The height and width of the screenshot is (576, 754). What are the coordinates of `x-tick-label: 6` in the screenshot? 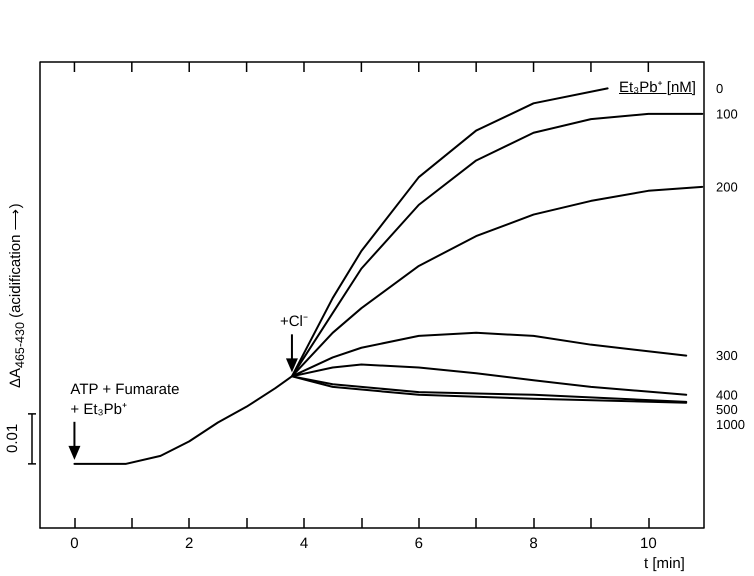 It's located at (418, 543).